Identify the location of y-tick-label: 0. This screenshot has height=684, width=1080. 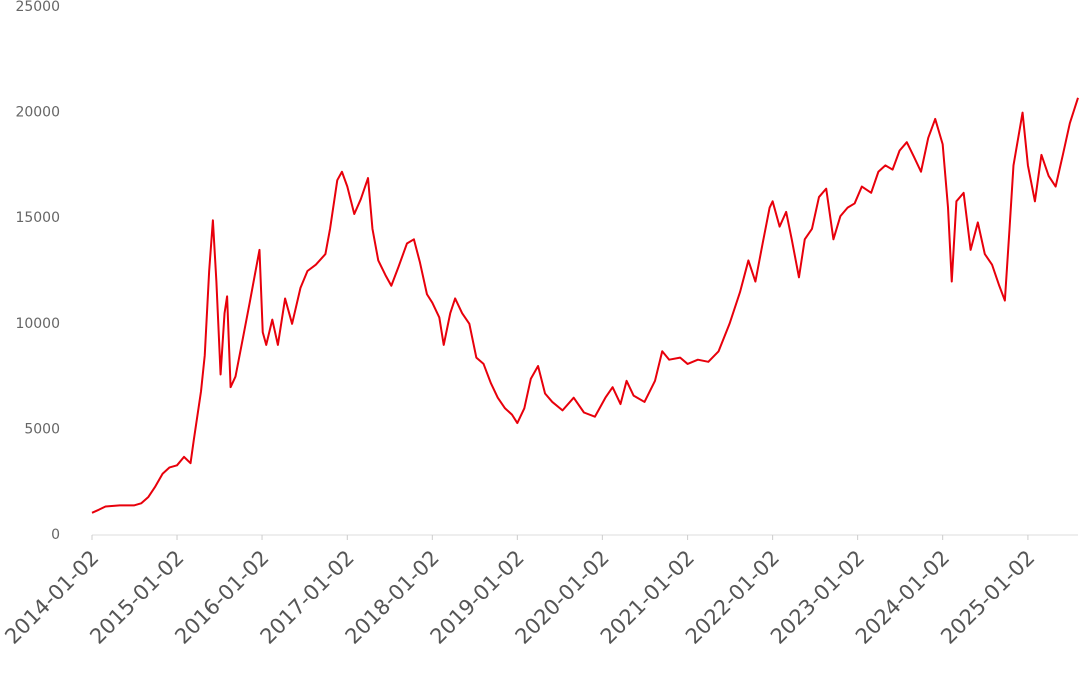
(55, 535).